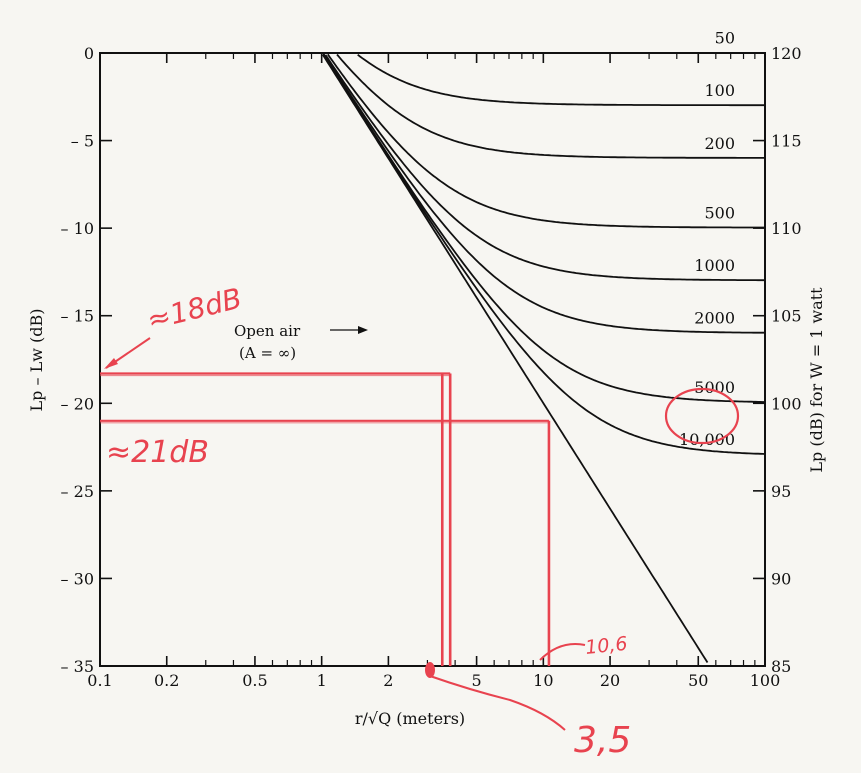  I want to click on x-tick-label: 20, so click(610, 680).